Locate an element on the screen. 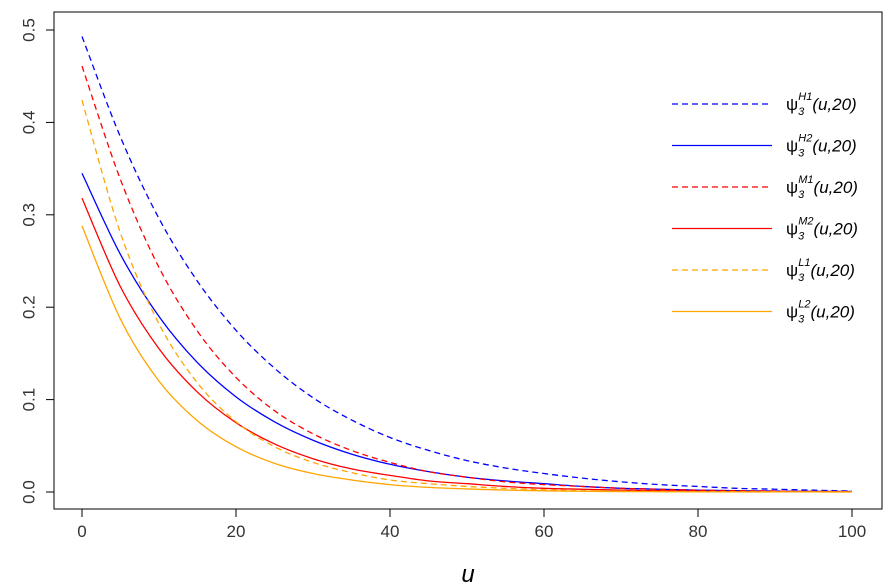 The width and height of the screenshot is (891, 588). legend-superscript: H2 is located at coordinates (805, 139).